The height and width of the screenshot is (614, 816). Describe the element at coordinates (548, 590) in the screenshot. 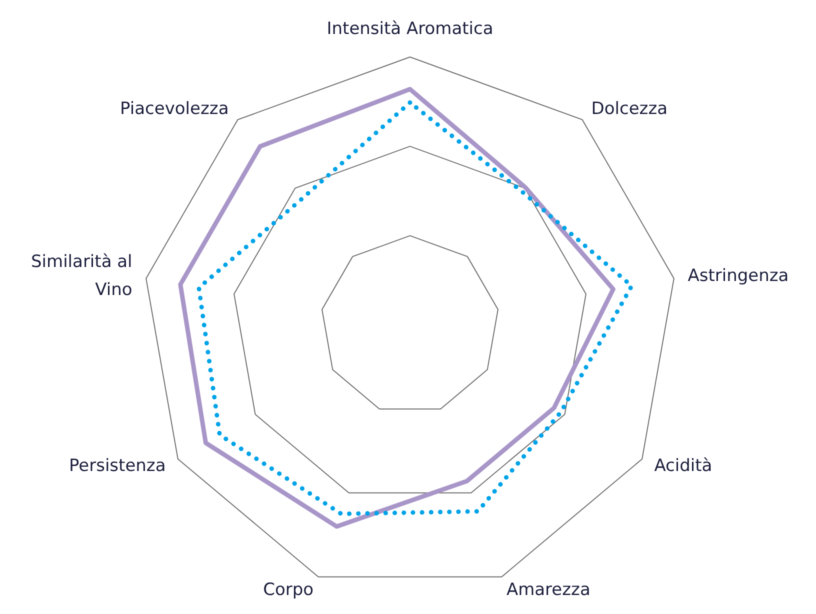

I see `spoke-label: Amarezza` at that location.